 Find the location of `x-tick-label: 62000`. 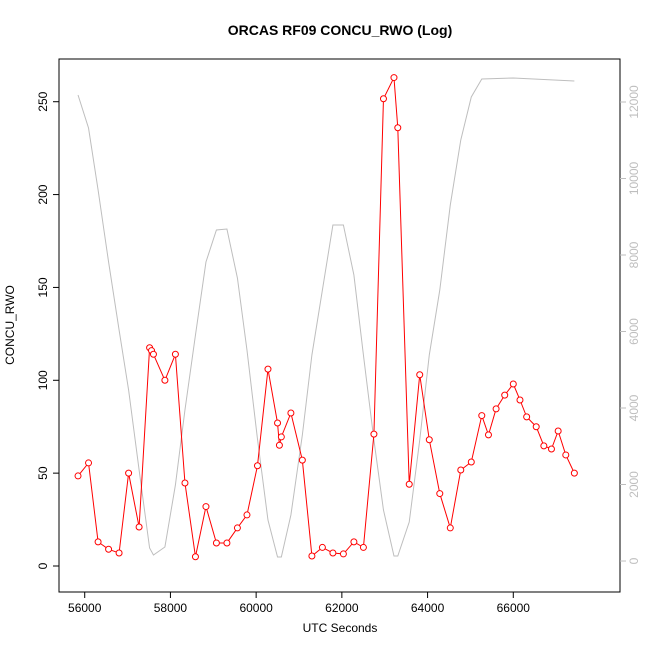

x-tick-label: 62000 is located at coordinates (342, 608).